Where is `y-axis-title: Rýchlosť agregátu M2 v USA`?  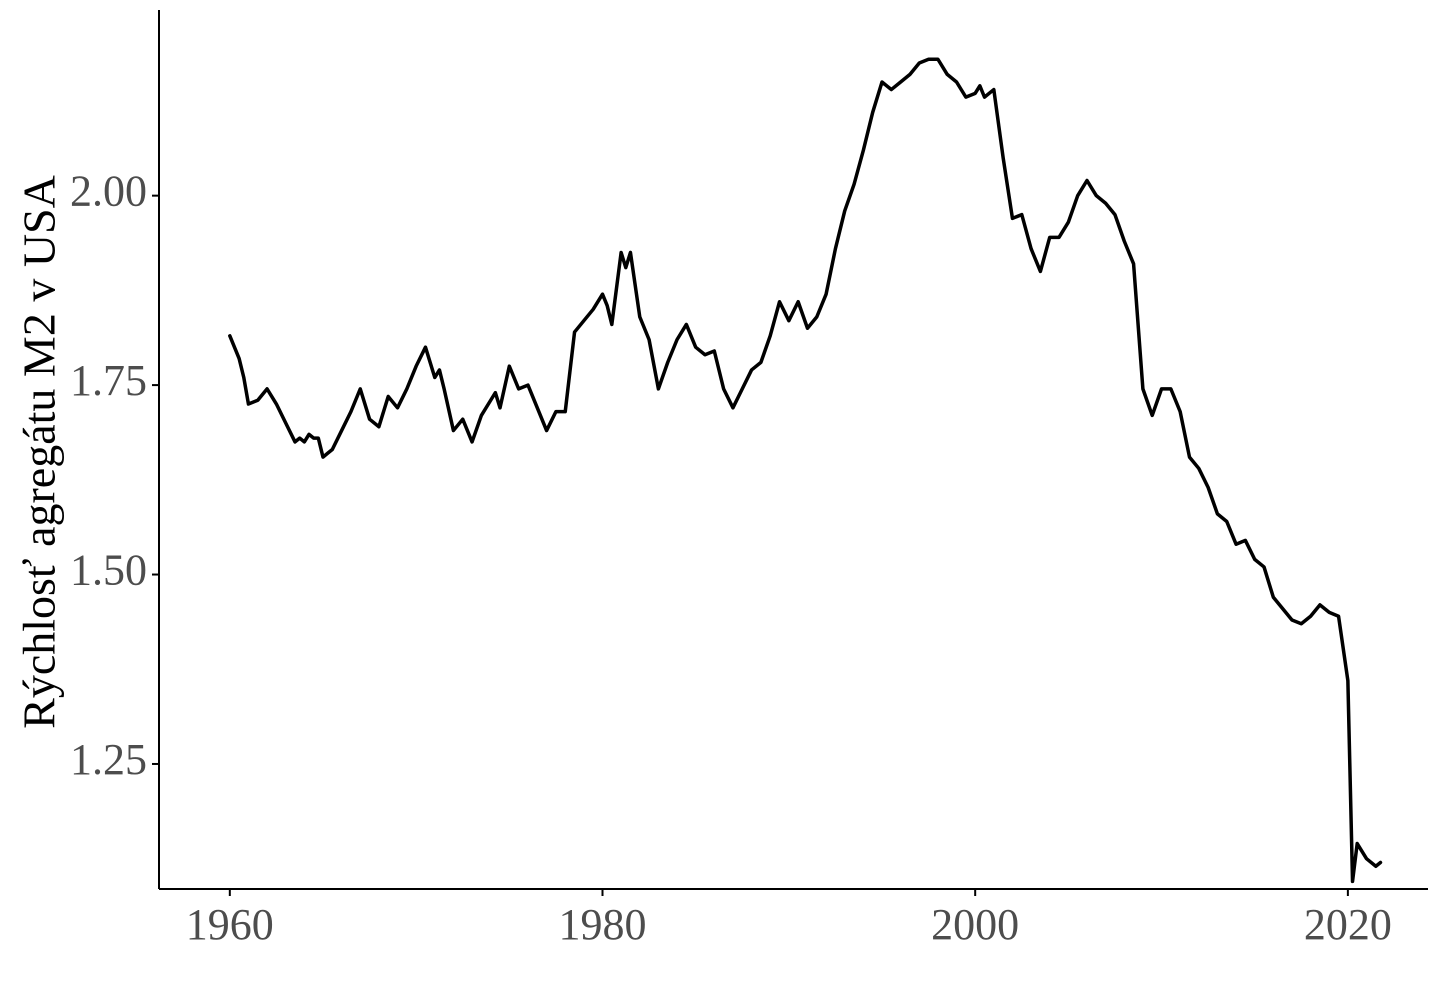 y-axis-title: Rýchlosť agregátu M2 v USA is located at coordinates (39, 452).